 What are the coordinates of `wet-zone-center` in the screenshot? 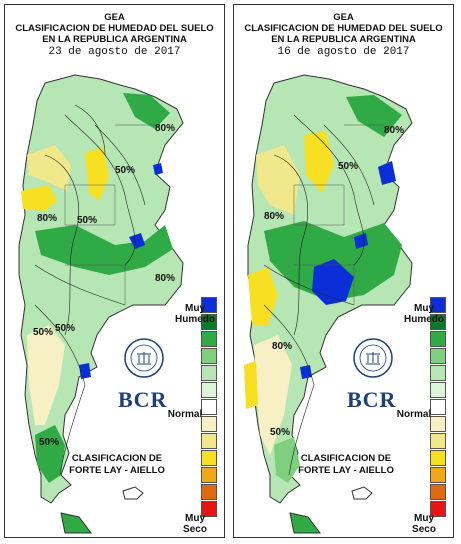 It's located at (104, 250).